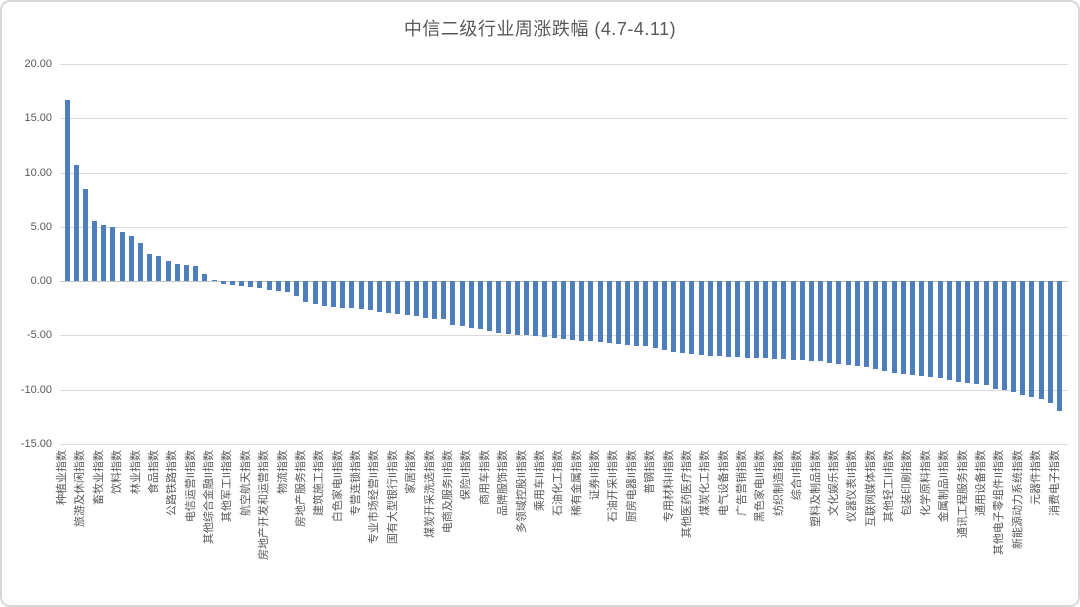 The height and width of the screenshot is (607, 1080). Describe the element at coordinates (925, 483) in the screenshot. I see `x-axis-label: 化学原料指数` at that location.